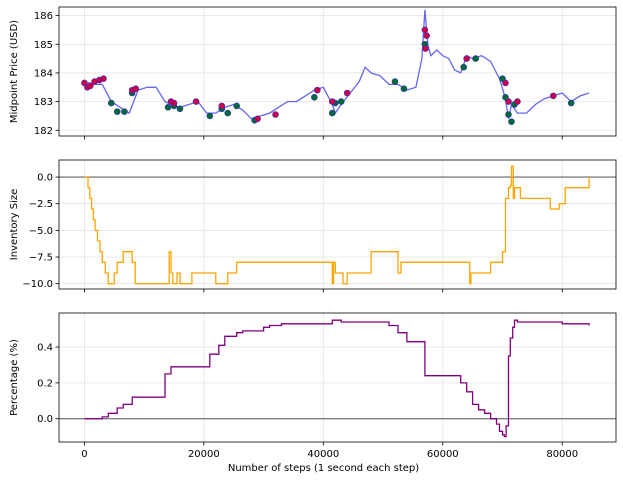 This screenshot has width=623, height=480. What do you see at coordinates (14, 71) in the screenshot?
I see `y-axis-label: Midpoint Price (USD)` at bounding box center [14, 71].